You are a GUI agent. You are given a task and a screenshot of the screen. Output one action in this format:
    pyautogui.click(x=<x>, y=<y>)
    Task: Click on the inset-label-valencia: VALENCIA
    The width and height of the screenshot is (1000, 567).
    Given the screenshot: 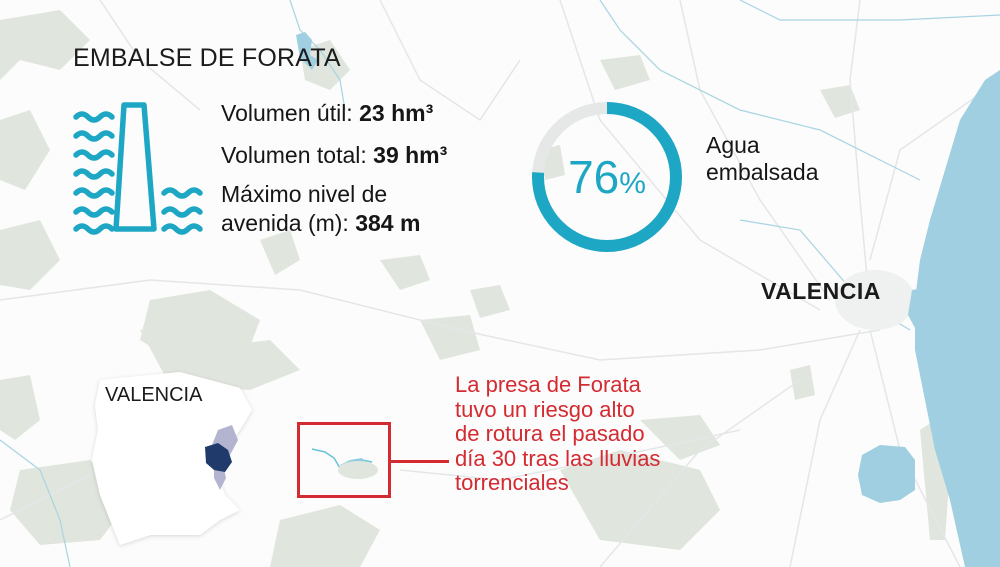 What is the action you would take?
    pyautogui.click(x=154, y=395)
    